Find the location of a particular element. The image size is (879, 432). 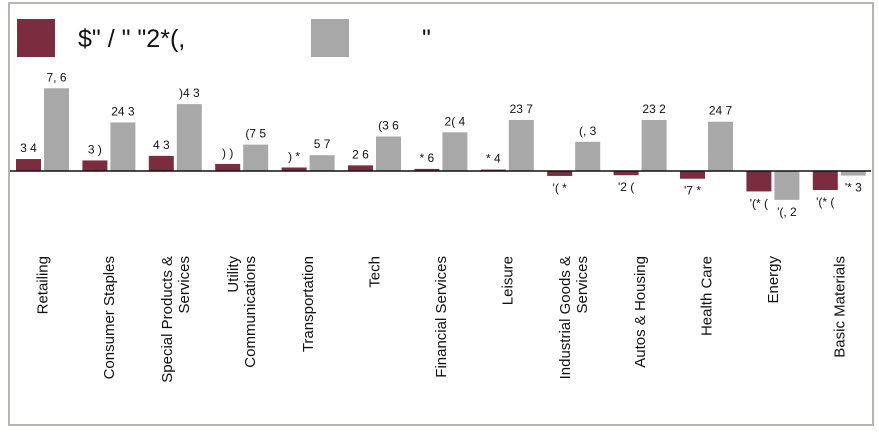

category-label-line: Financial Services is located at coordinates (441, 317).